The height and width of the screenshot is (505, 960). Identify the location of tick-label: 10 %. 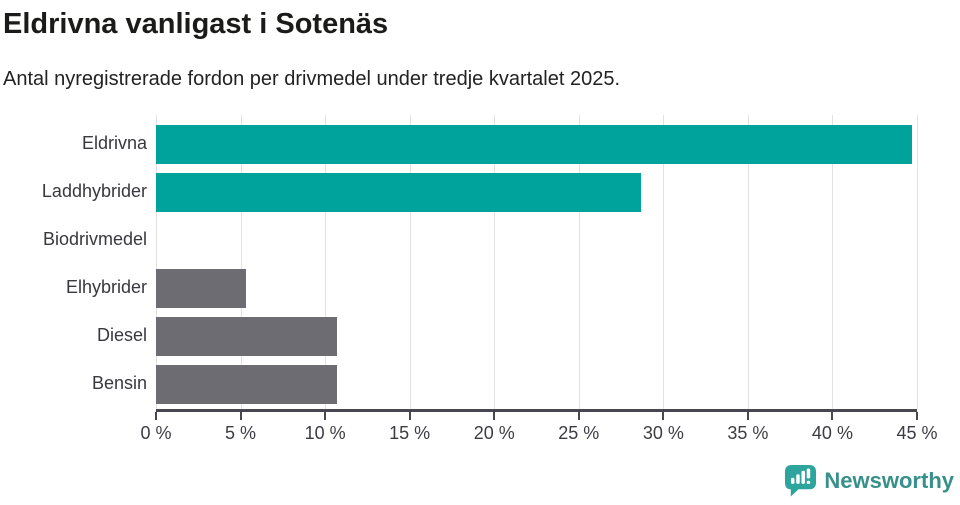
(325, 433).